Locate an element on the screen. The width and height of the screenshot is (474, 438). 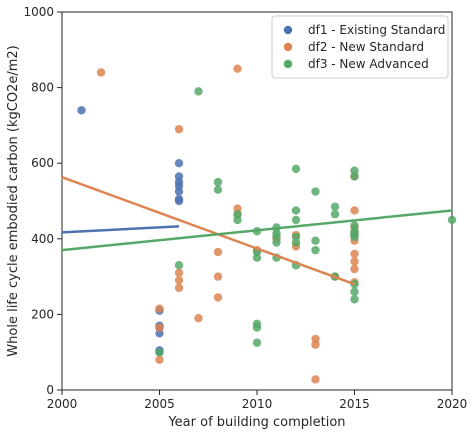
x-tick-label: 2015 is located at coordinates (354, 404).